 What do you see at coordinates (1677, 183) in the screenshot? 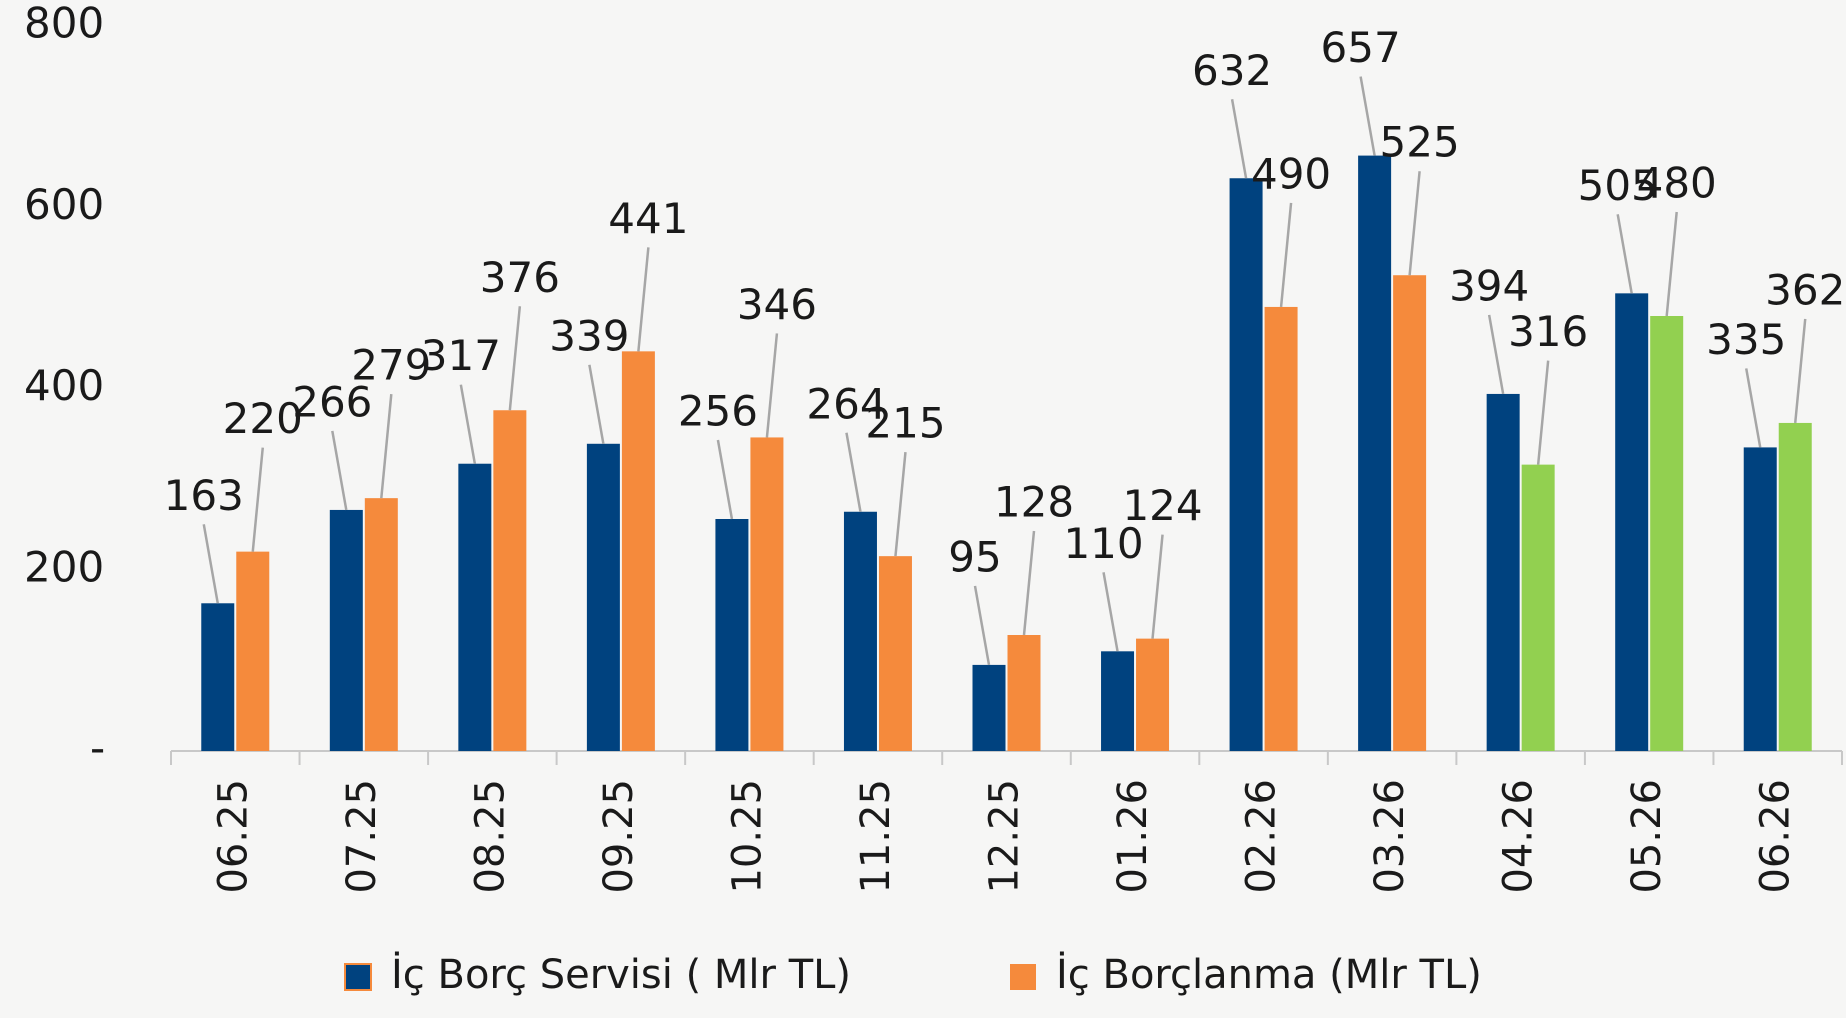
I see `data-label: 480` at bounding box center [1677, 183].